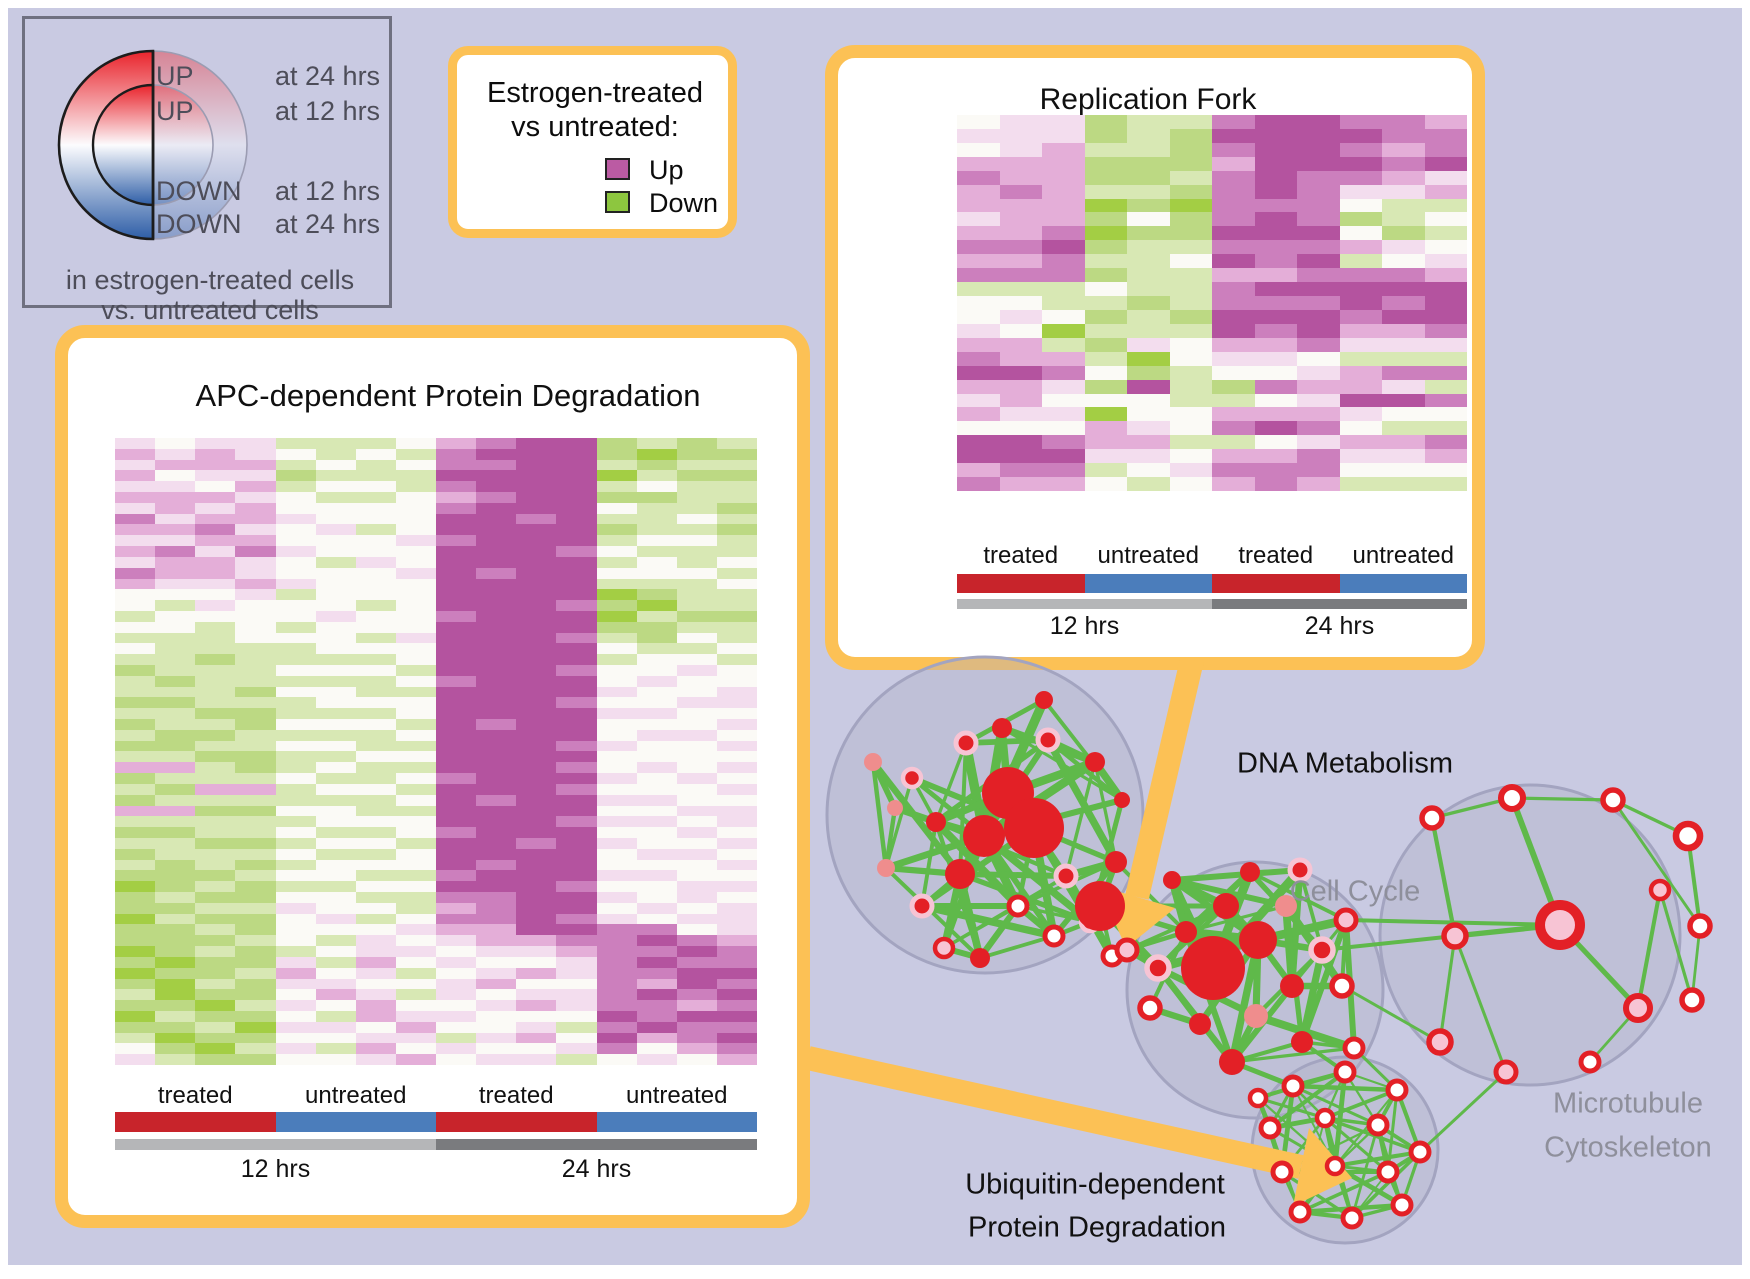  Describe the element at coordinates (199, 224) in the screenshot. I see `ring-legend-direction: DOWN` at that location.